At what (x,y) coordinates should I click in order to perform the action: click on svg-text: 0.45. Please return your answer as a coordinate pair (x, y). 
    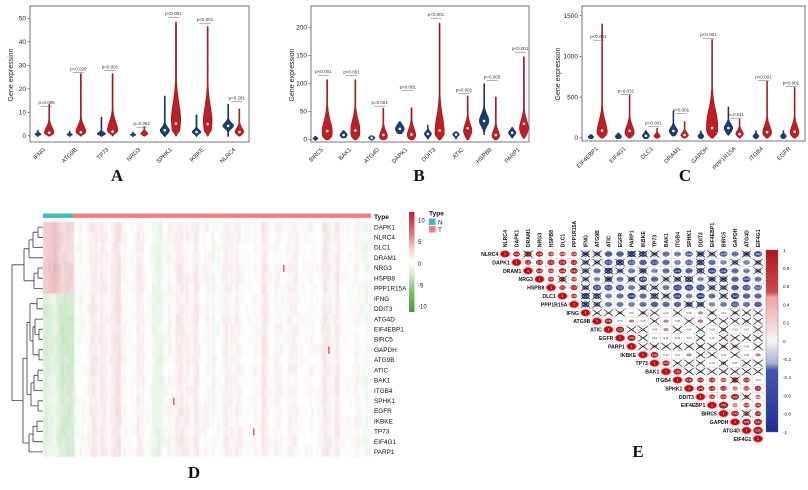
    Looking at the image, I should click on (689, 380).